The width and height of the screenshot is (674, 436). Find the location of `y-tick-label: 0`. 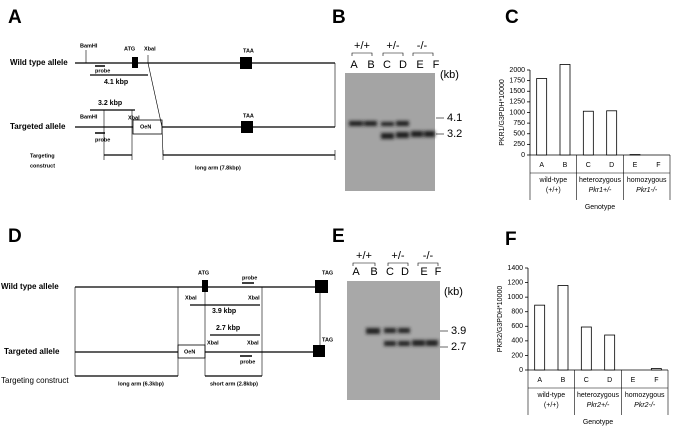

y-tick-label: 0 is located at coordinates (521, 370).